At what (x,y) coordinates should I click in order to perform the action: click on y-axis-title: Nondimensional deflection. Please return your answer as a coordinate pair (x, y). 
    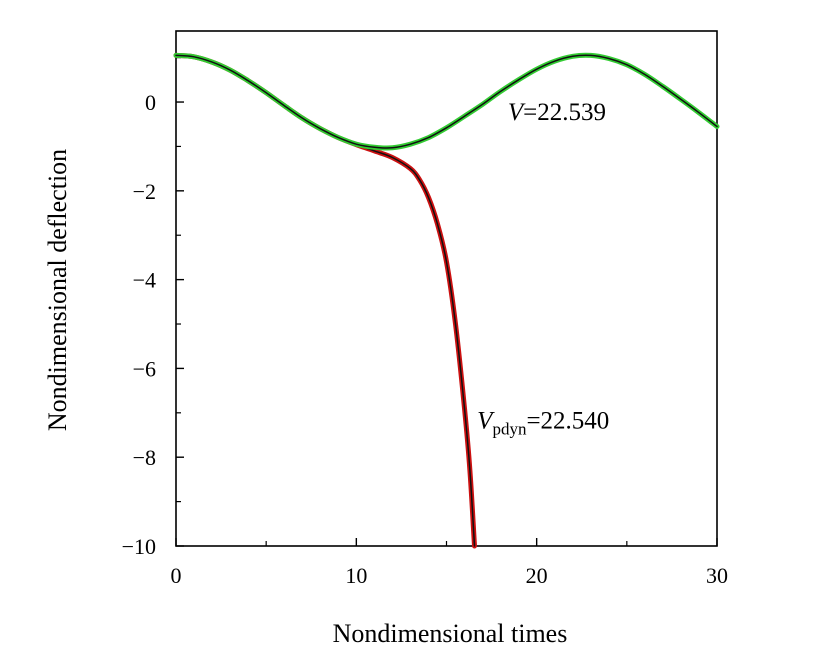
    Looking at the image, I should click on (57, 290).